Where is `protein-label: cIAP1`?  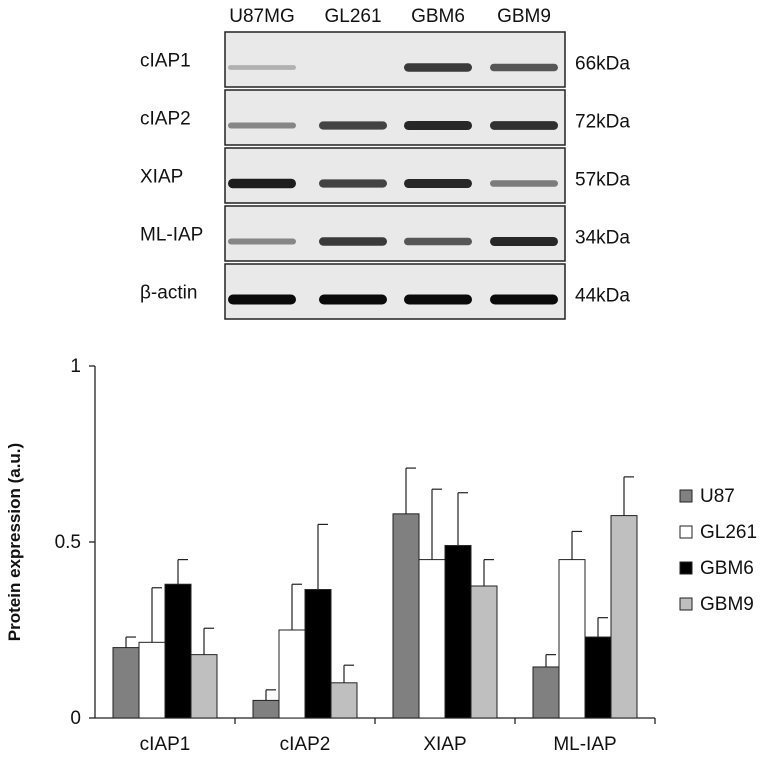
protein-label: cIAP1 is located at coordinates (165, 61).